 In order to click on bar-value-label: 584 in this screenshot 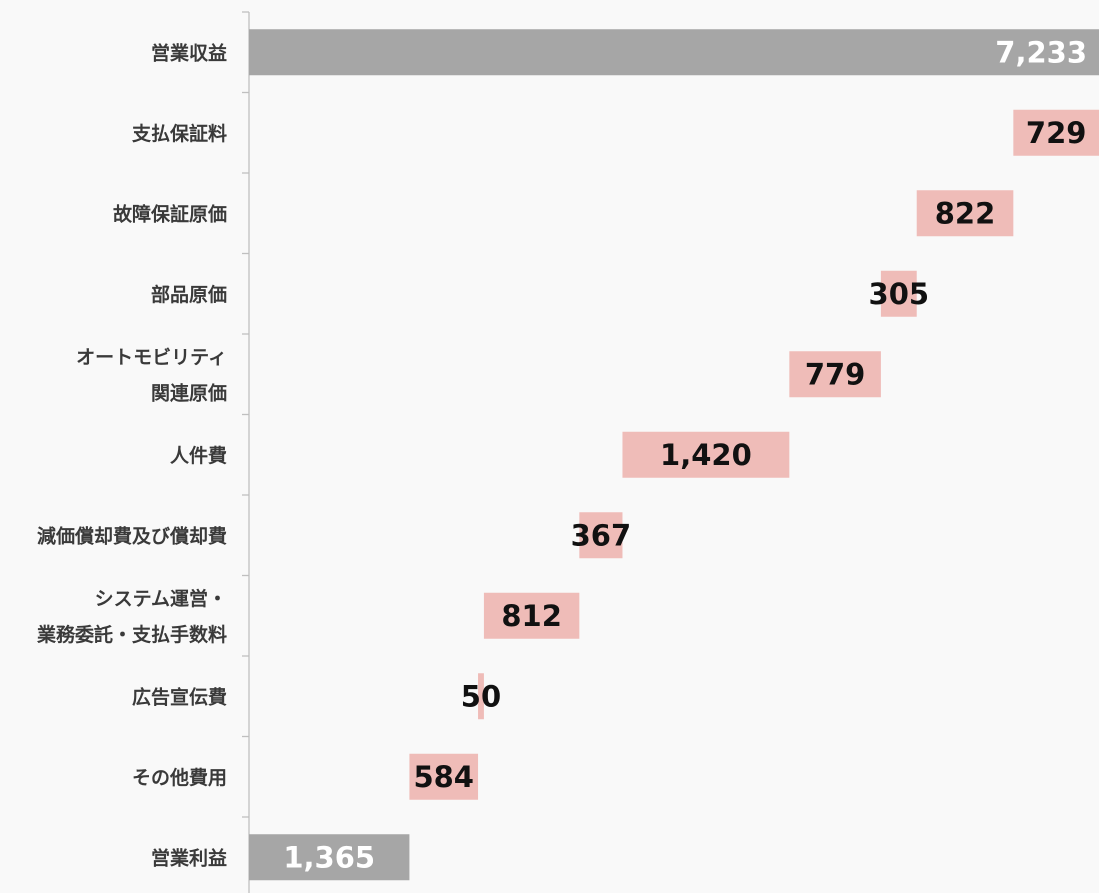, I will do `click(443, 777)`.